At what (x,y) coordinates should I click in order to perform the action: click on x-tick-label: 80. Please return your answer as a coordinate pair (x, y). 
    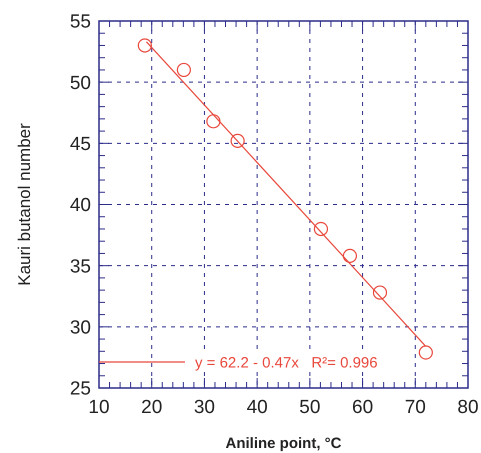
    Looking at the image, I should click on (468, 407).